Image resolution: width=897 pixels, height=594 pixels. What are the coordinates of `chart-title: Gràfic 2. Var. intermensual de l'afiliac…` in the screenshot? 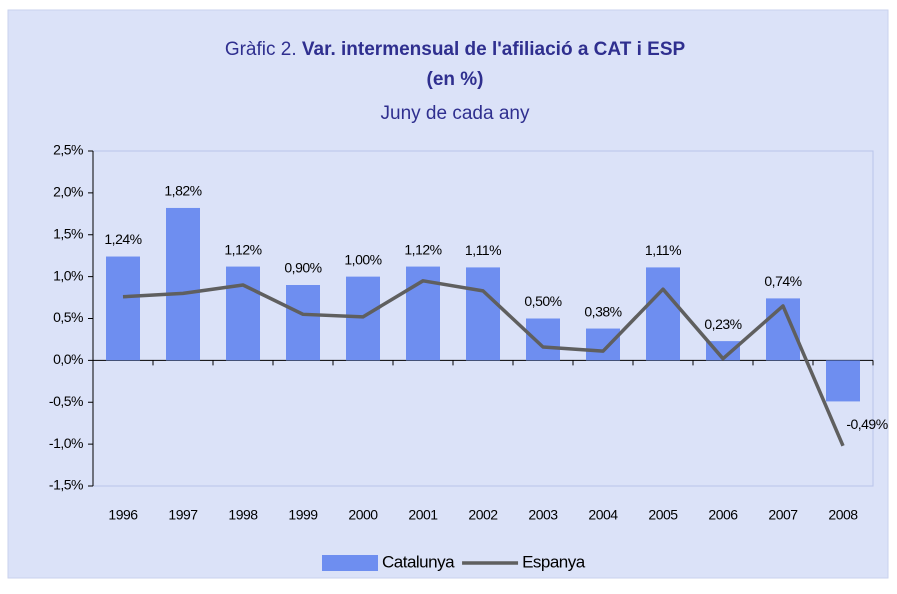 It's located at (455, 49).